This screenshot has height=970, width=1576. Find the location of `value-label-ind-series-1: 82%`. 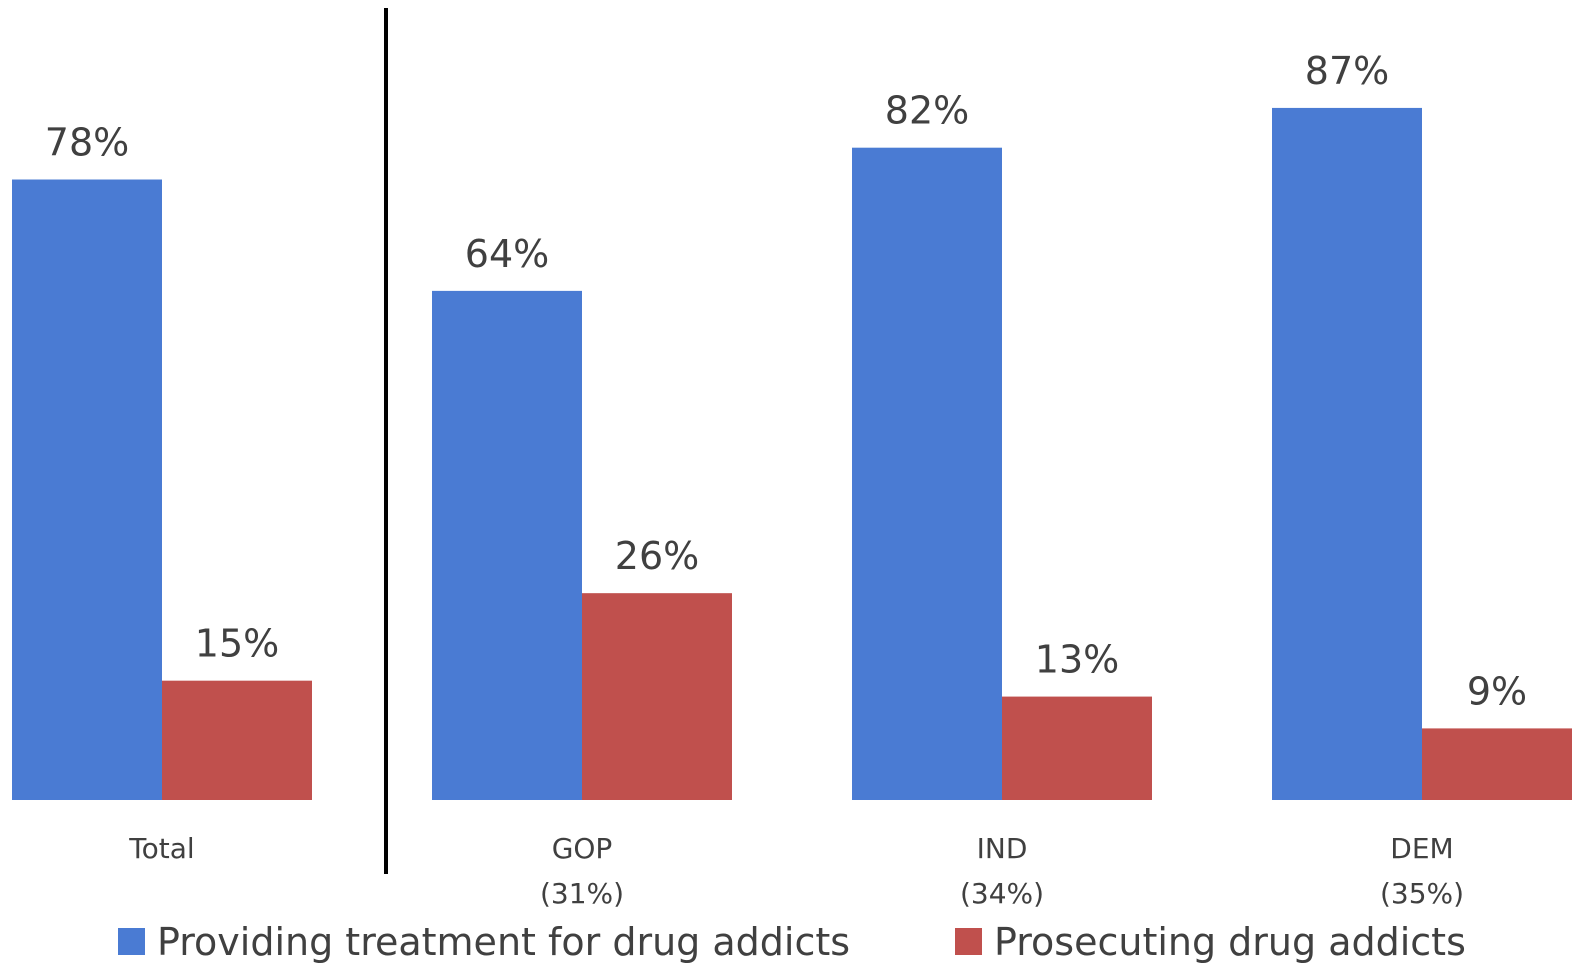

value-label-ind-series-1: 82% is located at coordinates (927, 111).